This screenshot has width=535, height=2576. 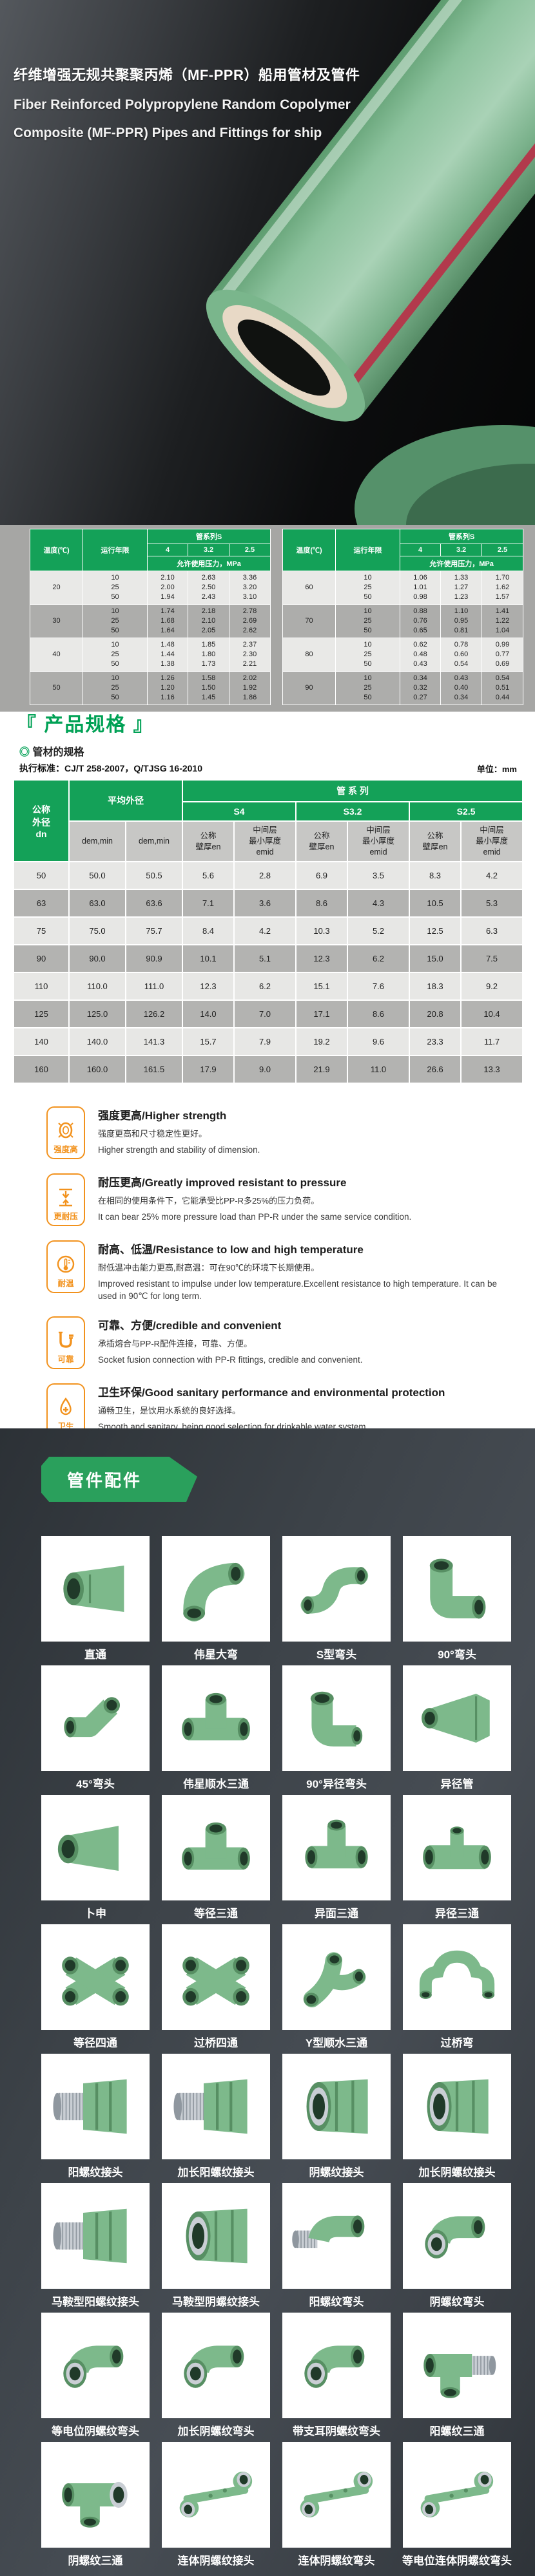 What do you see at coordinates (95, 2248) in the screenshot?
I see `fitting-item: 马鞍型阳螺纹接头` at bounding box center [95, 2248].